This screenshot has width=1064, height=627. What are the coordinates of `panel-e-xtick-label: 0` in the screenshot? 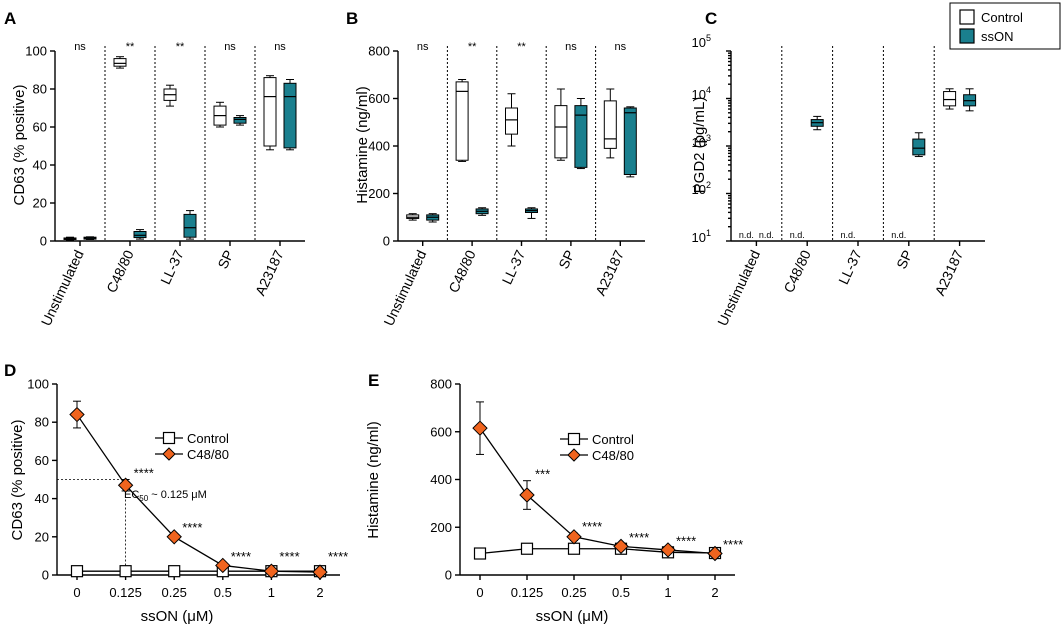 It's located at (479, 592).